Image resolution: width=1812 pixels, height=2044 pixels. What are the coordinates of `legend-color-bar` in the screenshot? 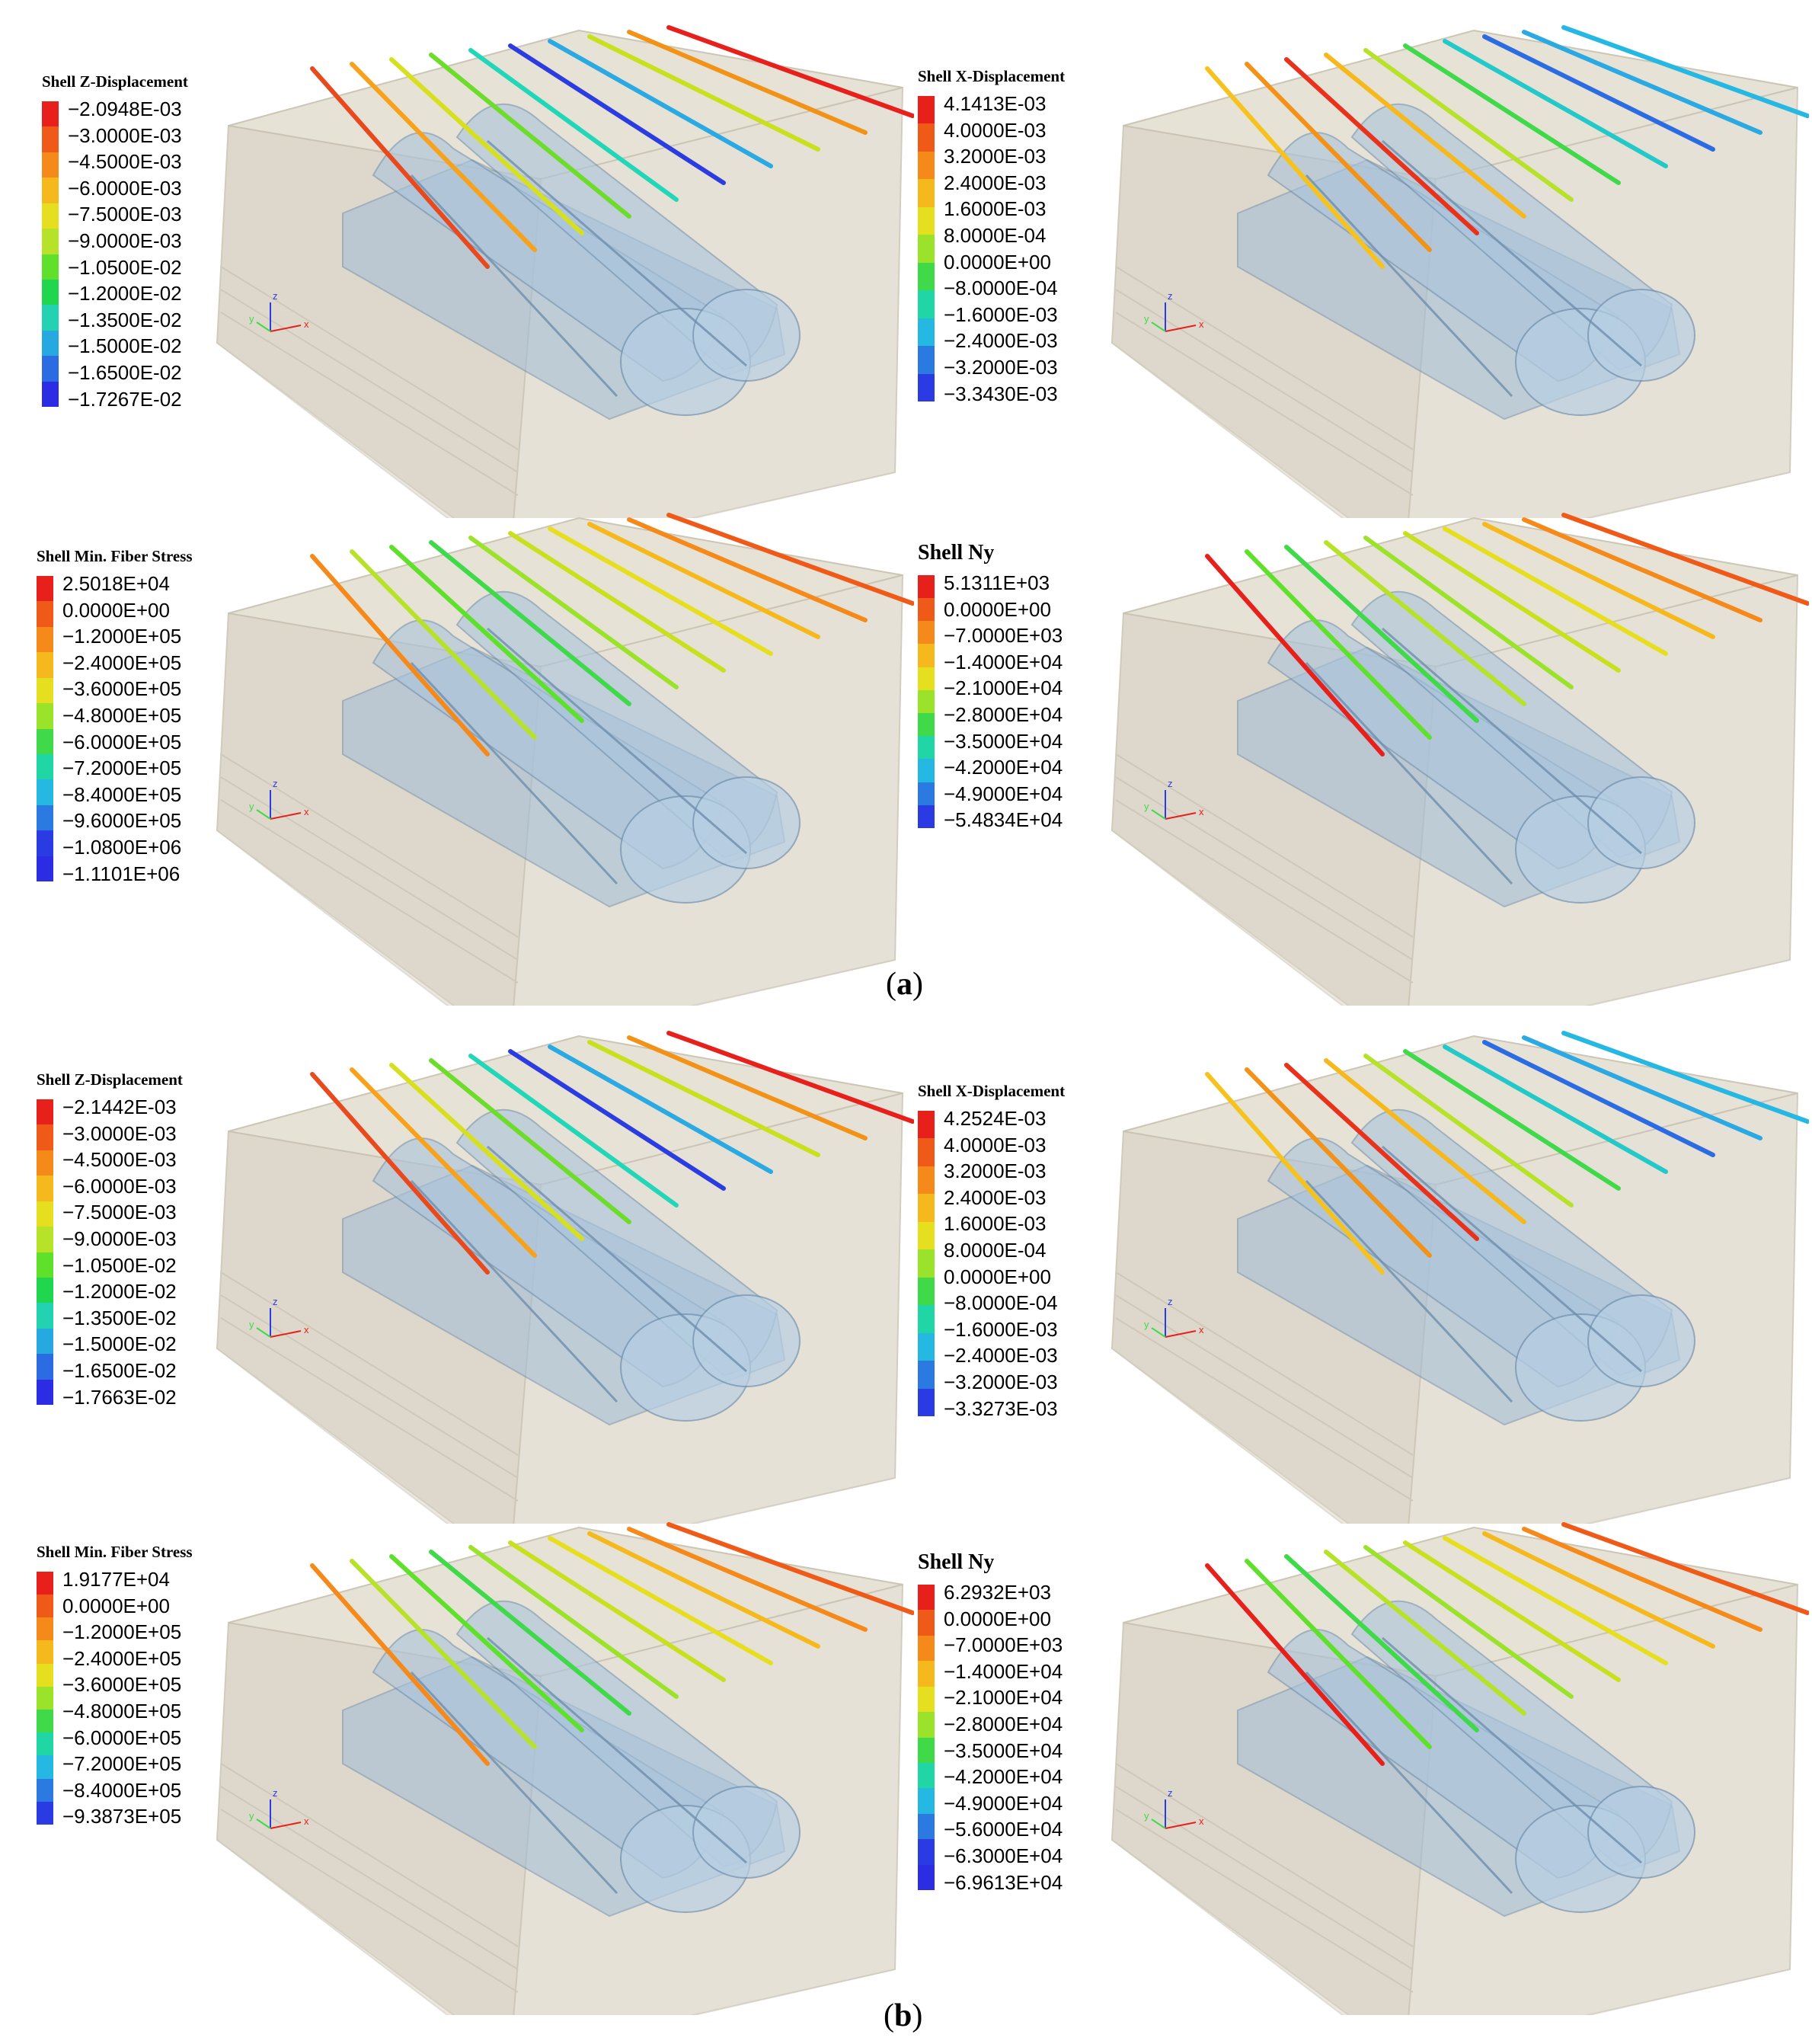 It's located at (51, 254).